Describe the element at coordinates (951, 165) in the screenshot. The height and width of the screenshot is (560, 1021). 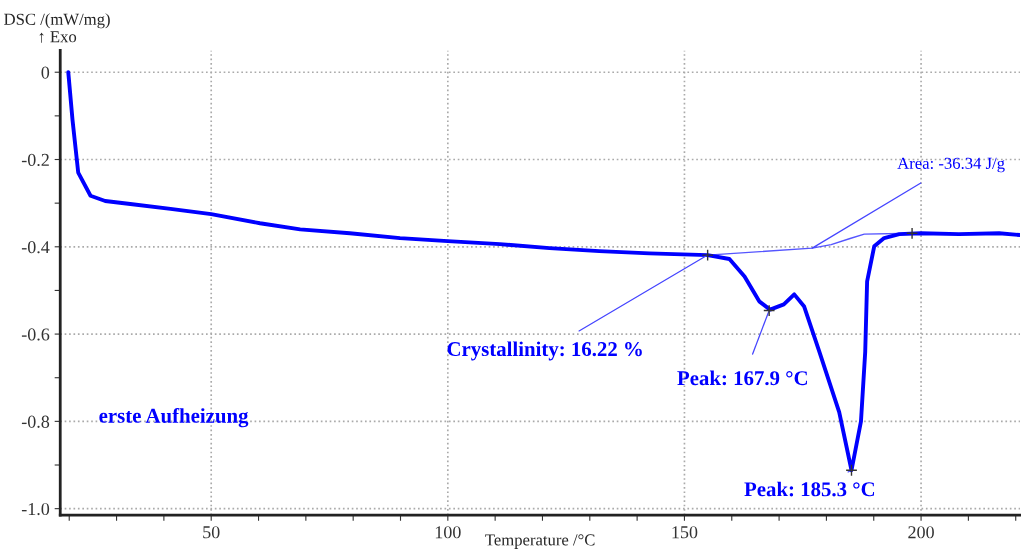
I see `annotation: Area: -36.34 J/g` at that location.